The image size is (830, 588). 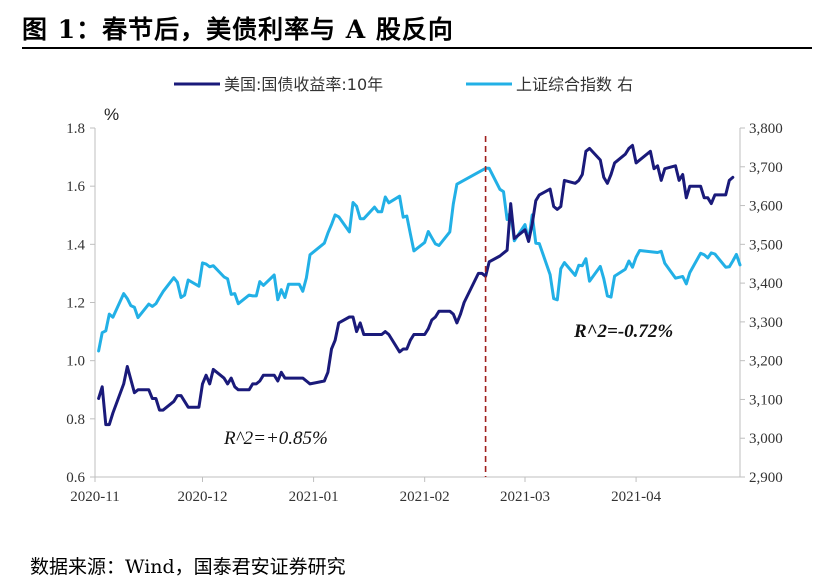 What do you see at coordinates (425, 497) in the screenshot?
I see `x-tick-label: 2021-02` at bounding box center [425, 497].